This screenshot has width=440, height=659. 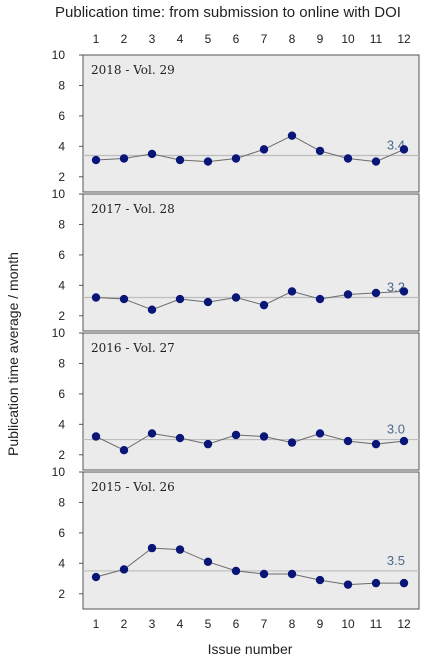 What do you see at coordinates (133, 487) in the screenshot?
I see `panel-label: 2015 - Vol. 26` at bounding box center [133, 487].